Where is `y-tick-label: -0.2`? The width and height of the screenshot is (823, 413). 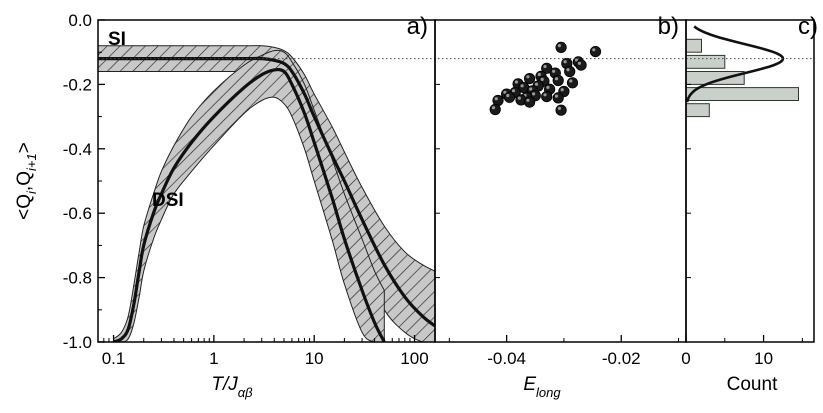
y-tick-label: -0.2 is located at coordinates (77, 84).